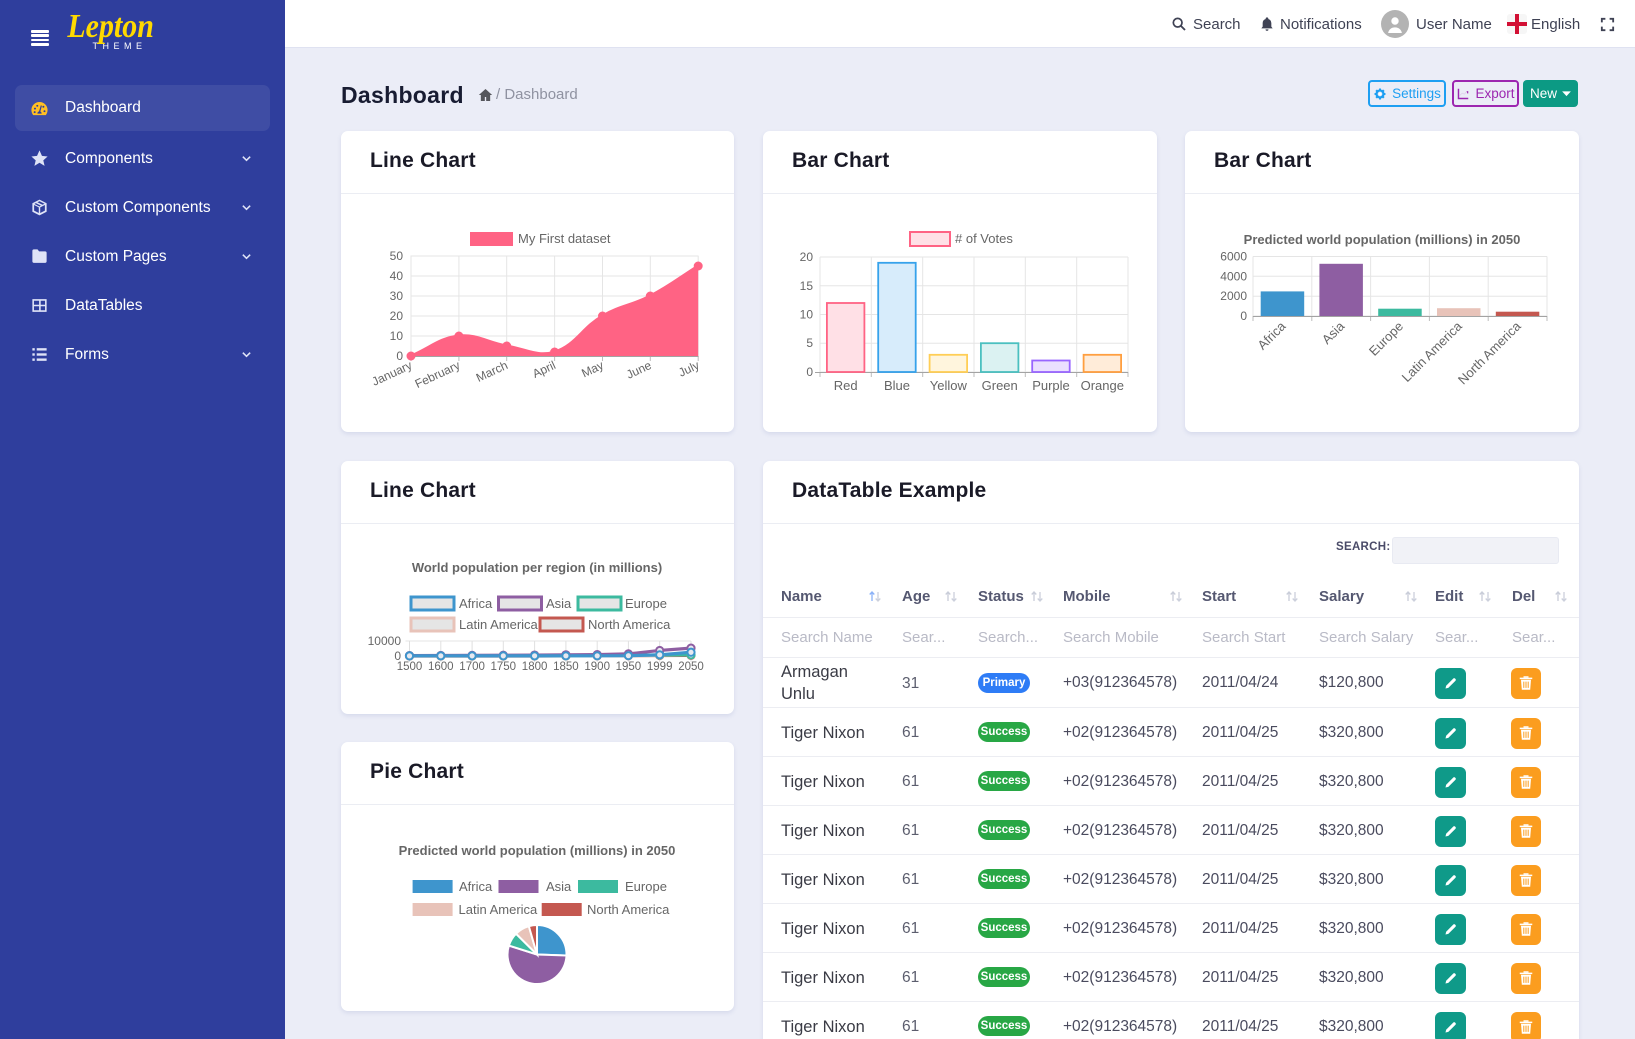  Describe the element at coordinates (807, 286) in the screenshot. I see `svg-text: 15` at that location.